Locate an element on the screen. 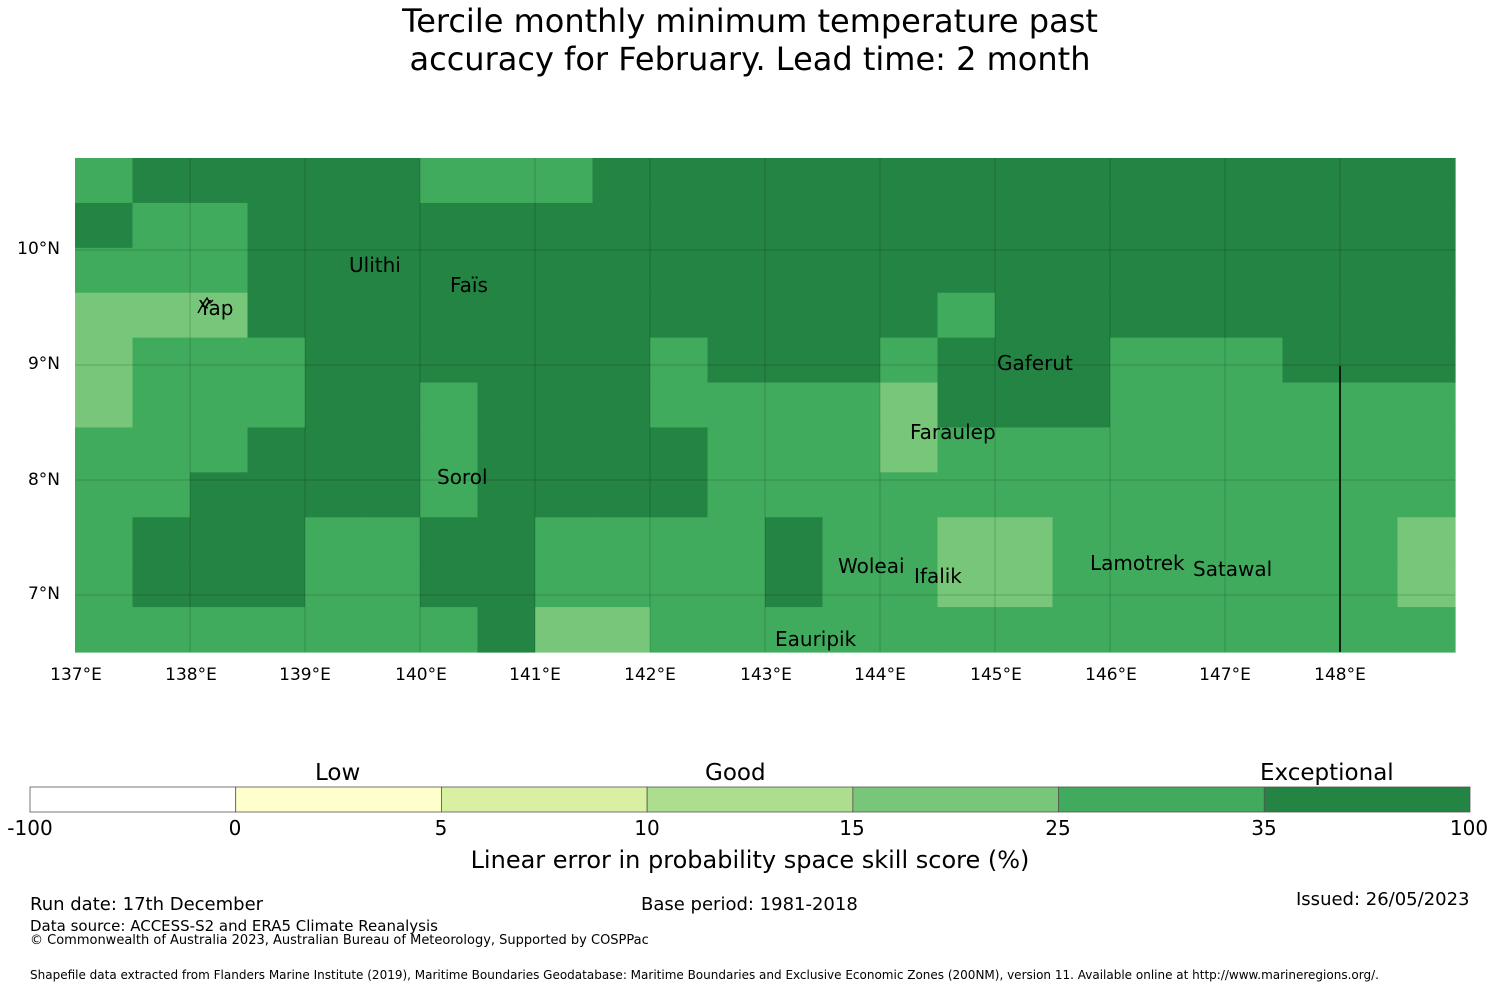  lat-tick-7n: 7°N is located at coordinates (43, 594).